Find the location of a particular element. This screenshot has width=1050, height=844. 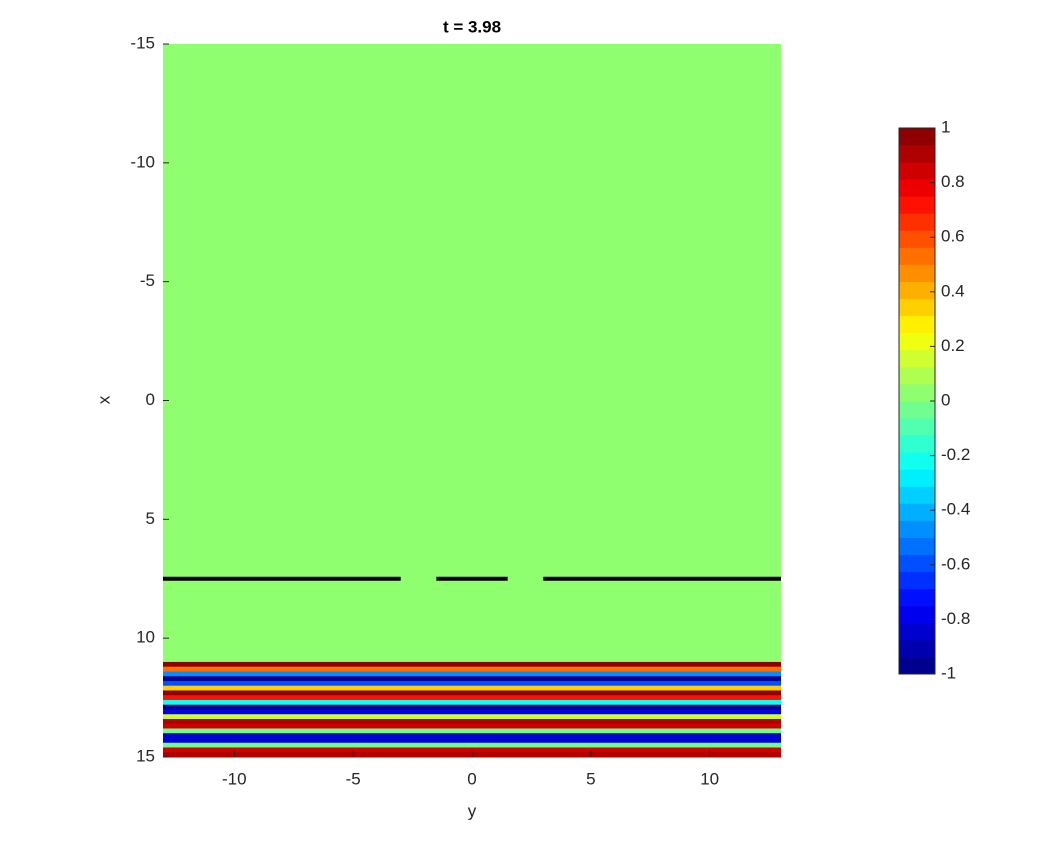

x-tick-label: 5 is located at coordinates (590, 778).